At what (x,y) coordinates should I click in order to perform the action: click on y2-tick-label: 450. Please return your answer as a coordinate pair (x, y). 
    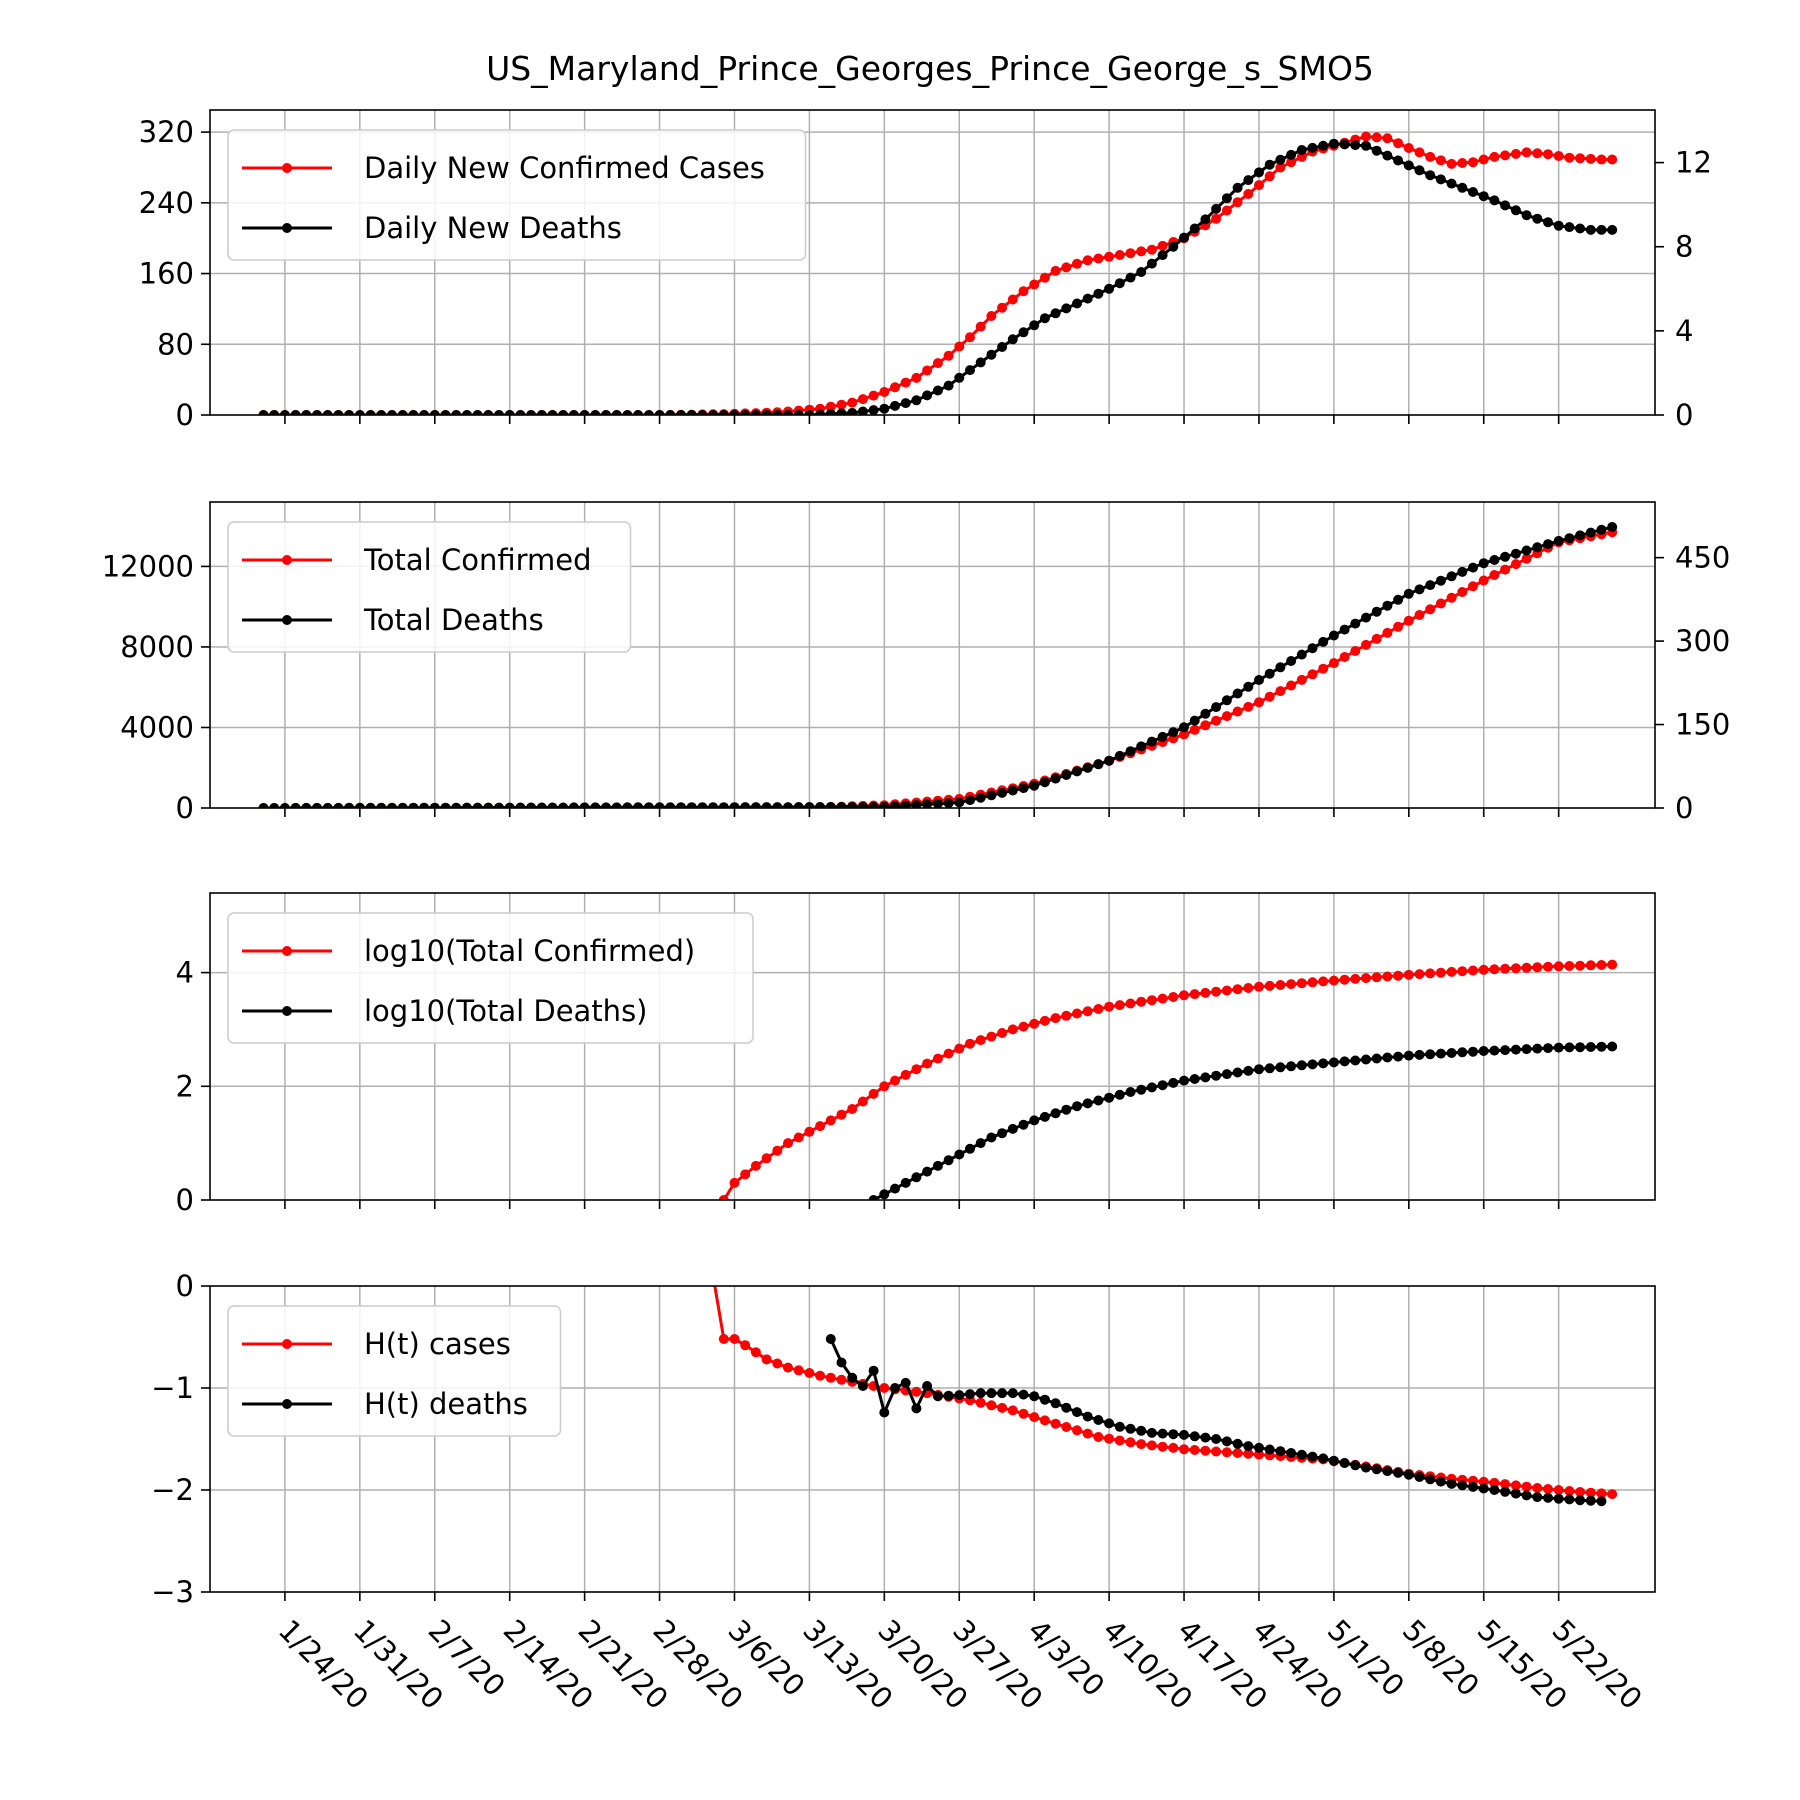
    Looking at the image, I should click on (1702, 558).